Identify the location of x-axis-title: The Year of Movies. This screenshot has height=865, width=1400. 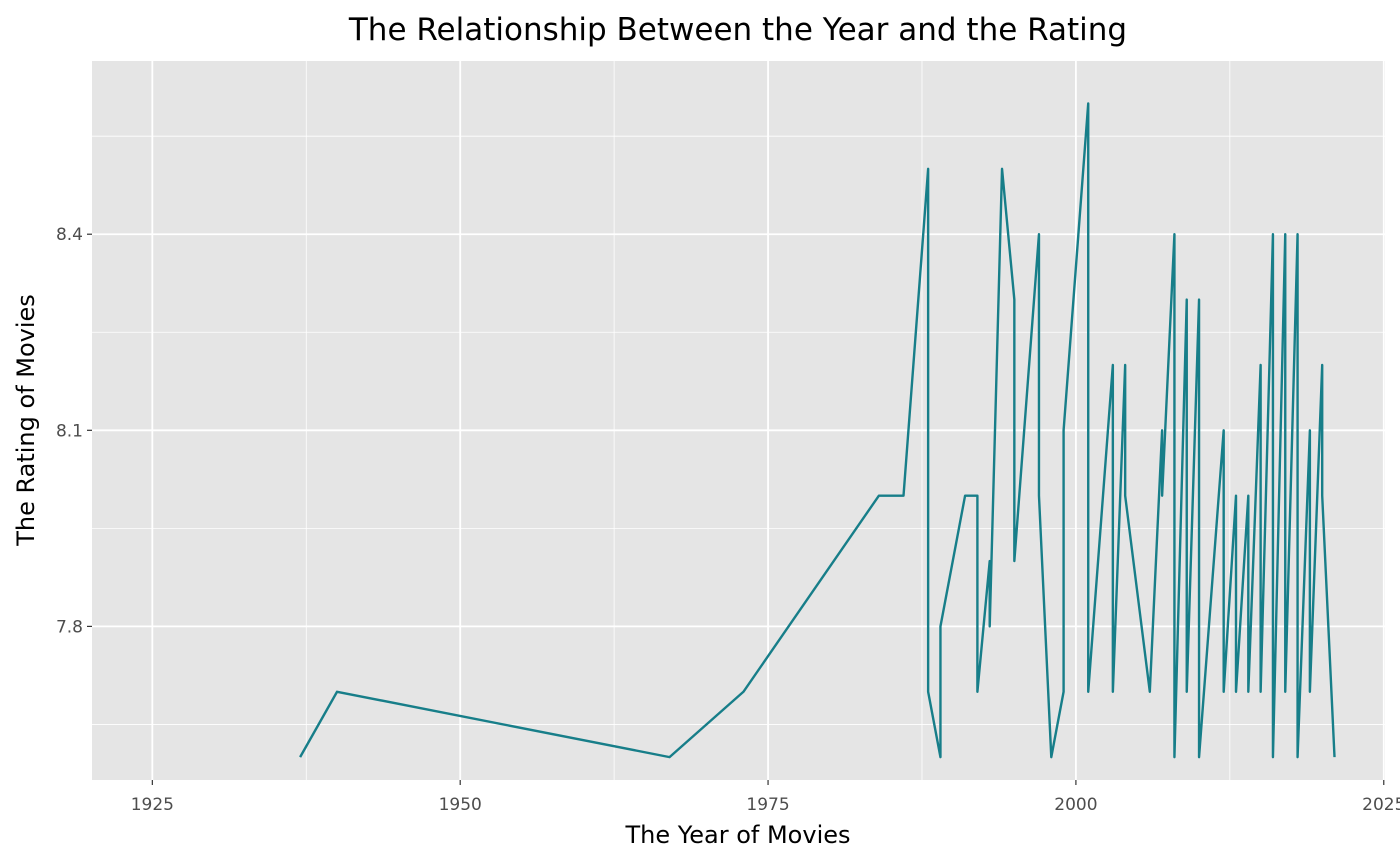
(738, 835).